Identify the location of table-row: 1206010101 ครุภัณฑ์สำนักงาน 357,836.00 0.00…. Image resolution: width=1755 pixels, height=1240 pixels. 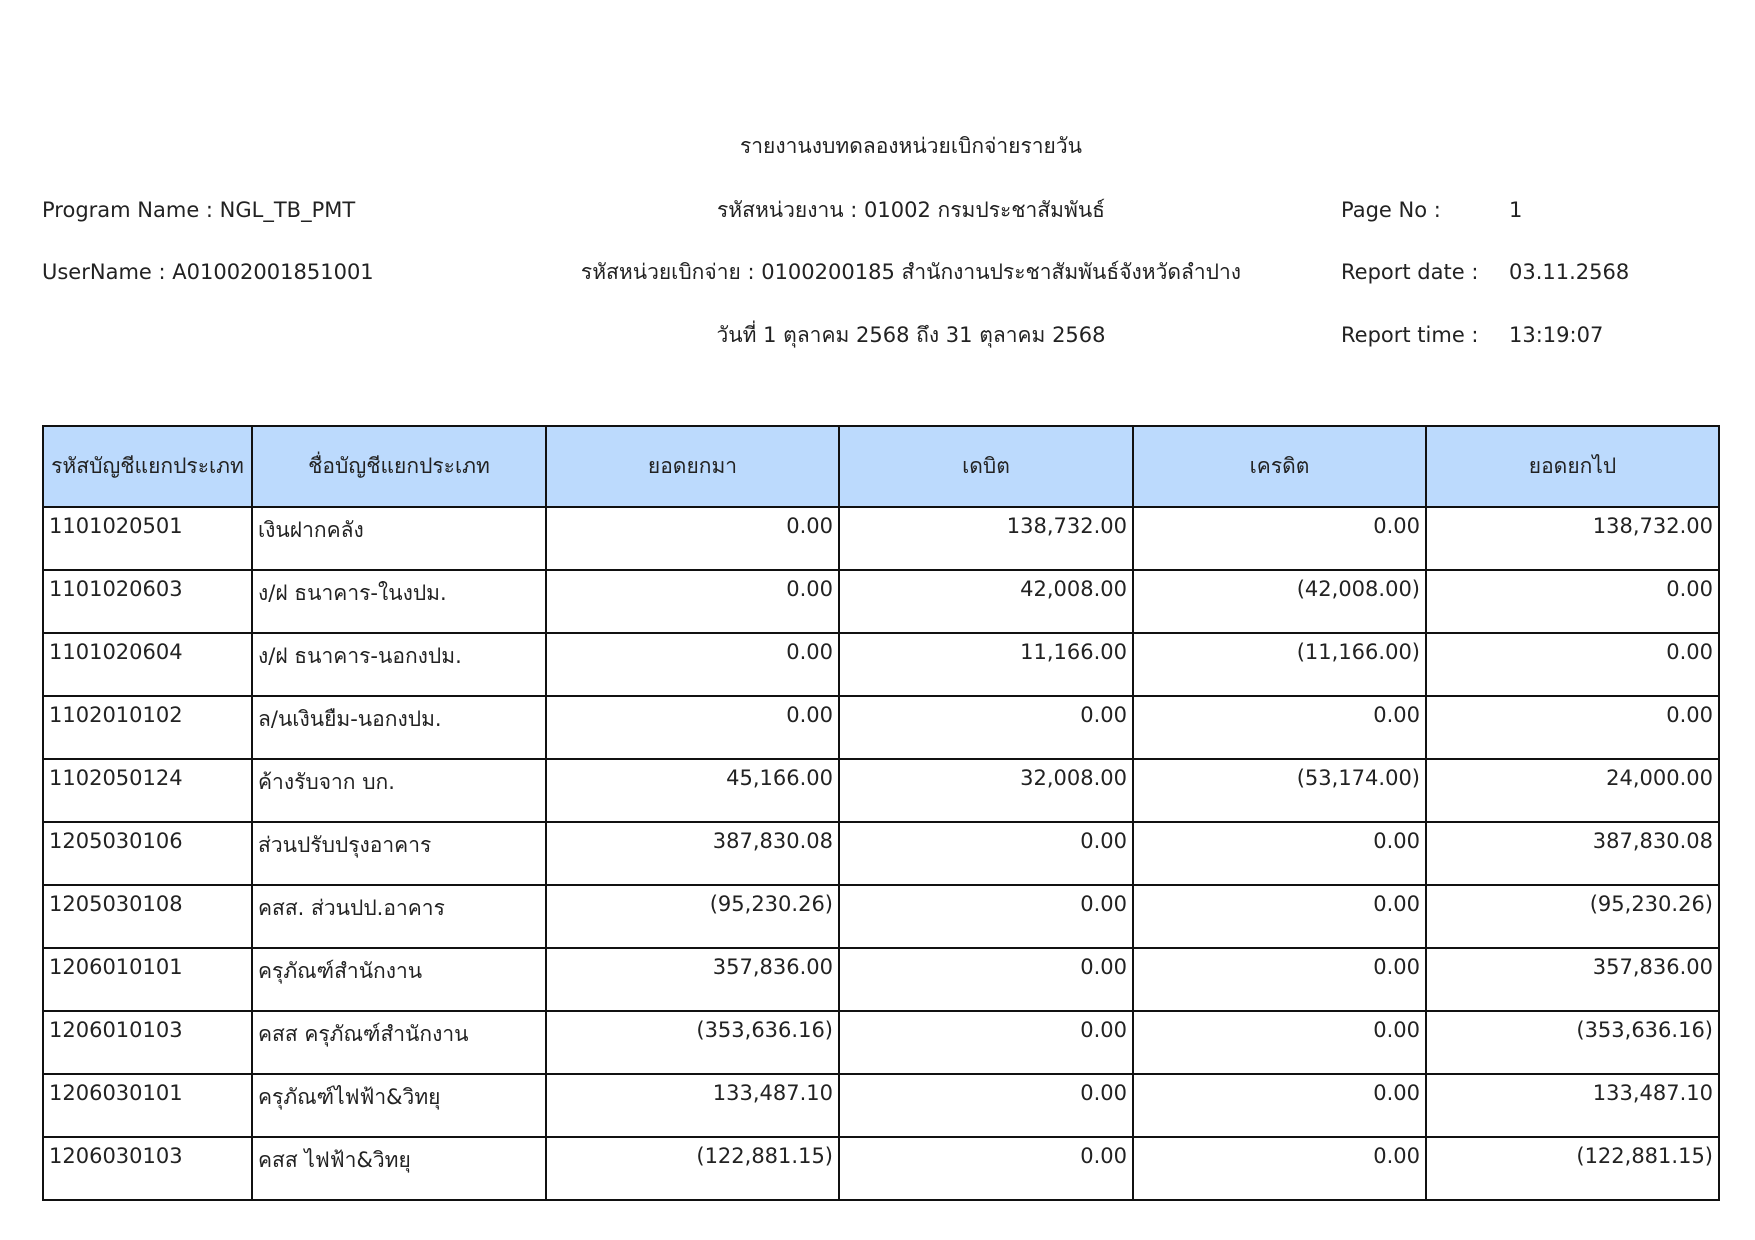
(881, 979).